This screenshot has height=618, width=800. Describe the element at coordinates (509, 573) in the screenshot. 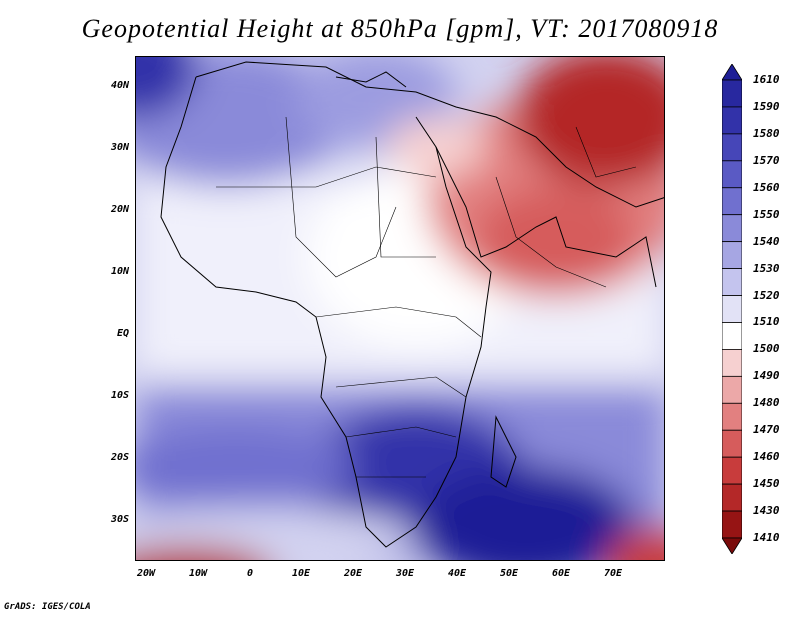

I see `lon-label: 50E` at that location.